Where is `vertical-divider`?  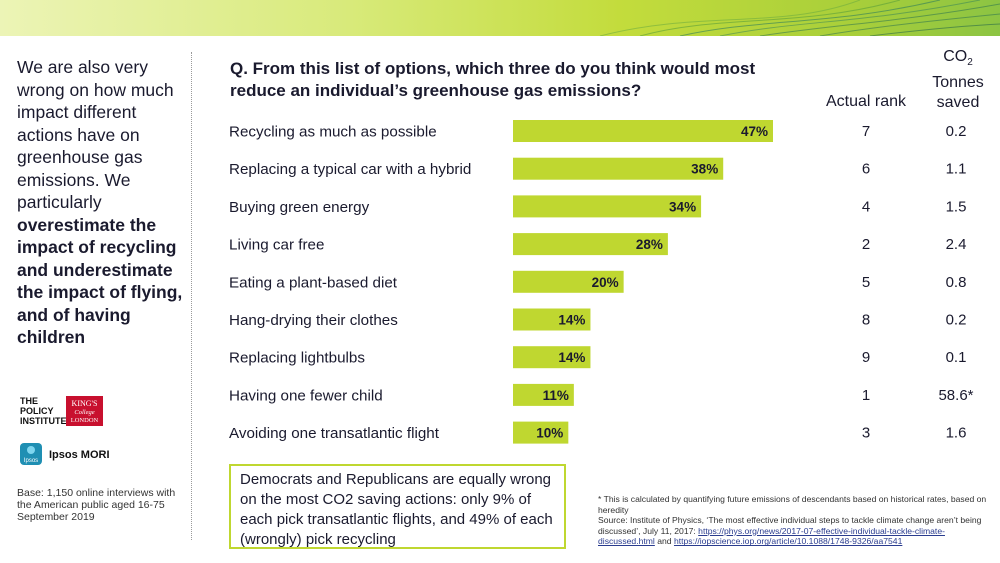 vertical-divider is located at coordinates (191, 296).